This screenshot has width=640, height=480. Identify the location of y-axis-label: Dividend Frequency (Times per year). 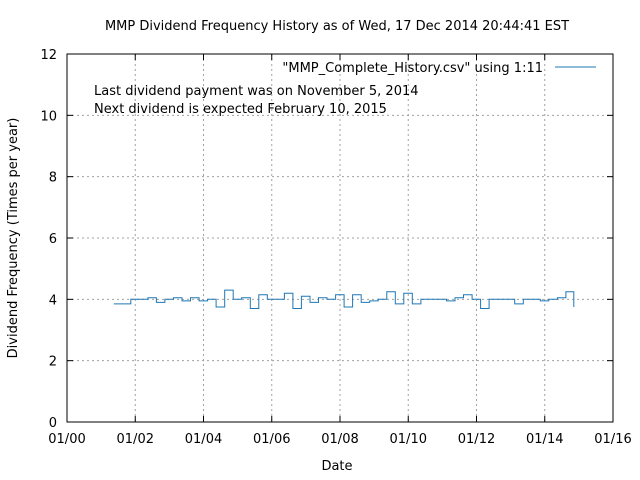
(13, 238).